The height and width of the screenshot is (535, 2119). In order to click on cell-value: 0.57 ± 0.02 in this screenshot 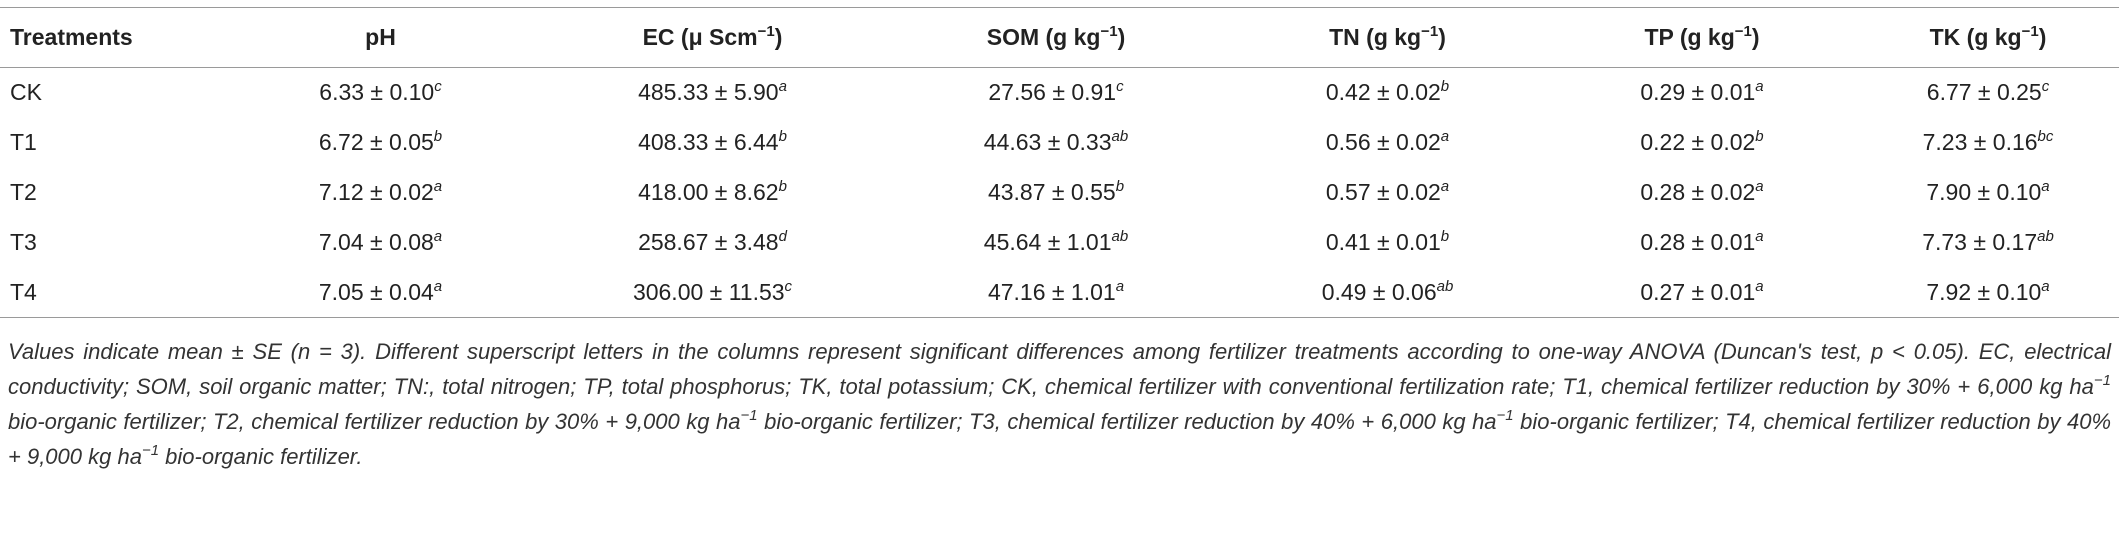, I will do `click(1383, 192)`.